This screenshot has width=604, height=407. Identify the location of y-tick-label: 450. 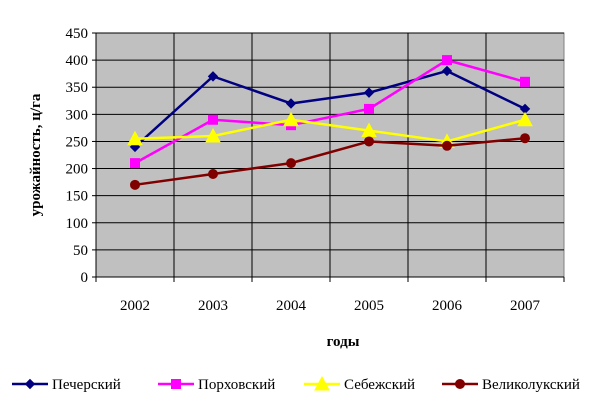
(77, 34).